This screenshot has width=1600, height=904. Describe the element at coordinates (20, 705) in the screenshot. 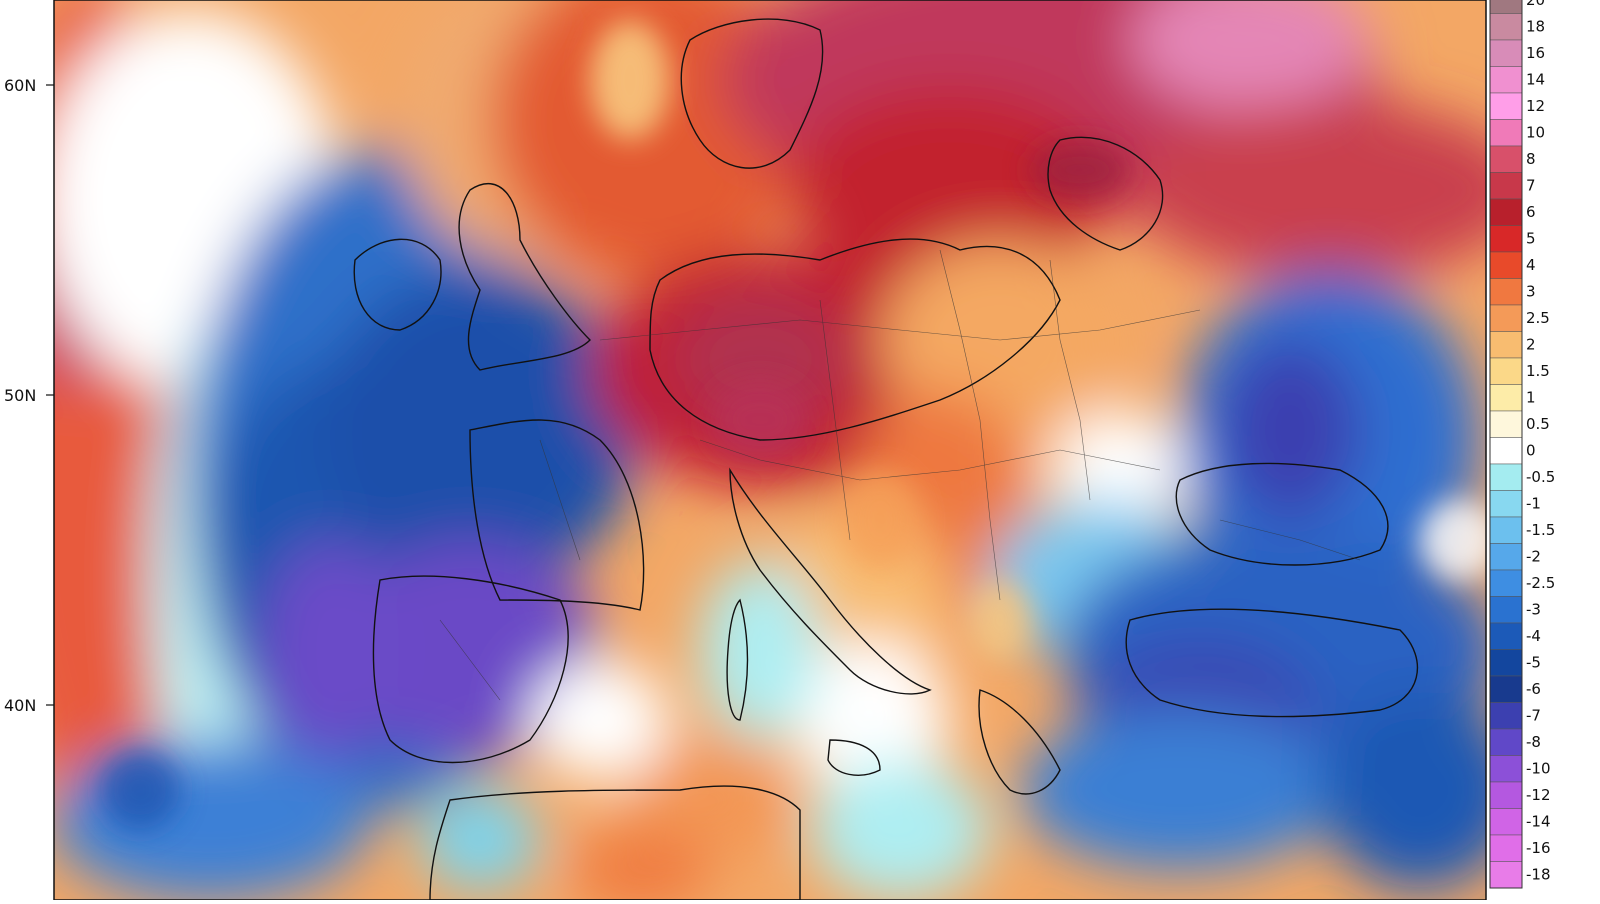

I see `lat-label-40n: 40N` at that location.